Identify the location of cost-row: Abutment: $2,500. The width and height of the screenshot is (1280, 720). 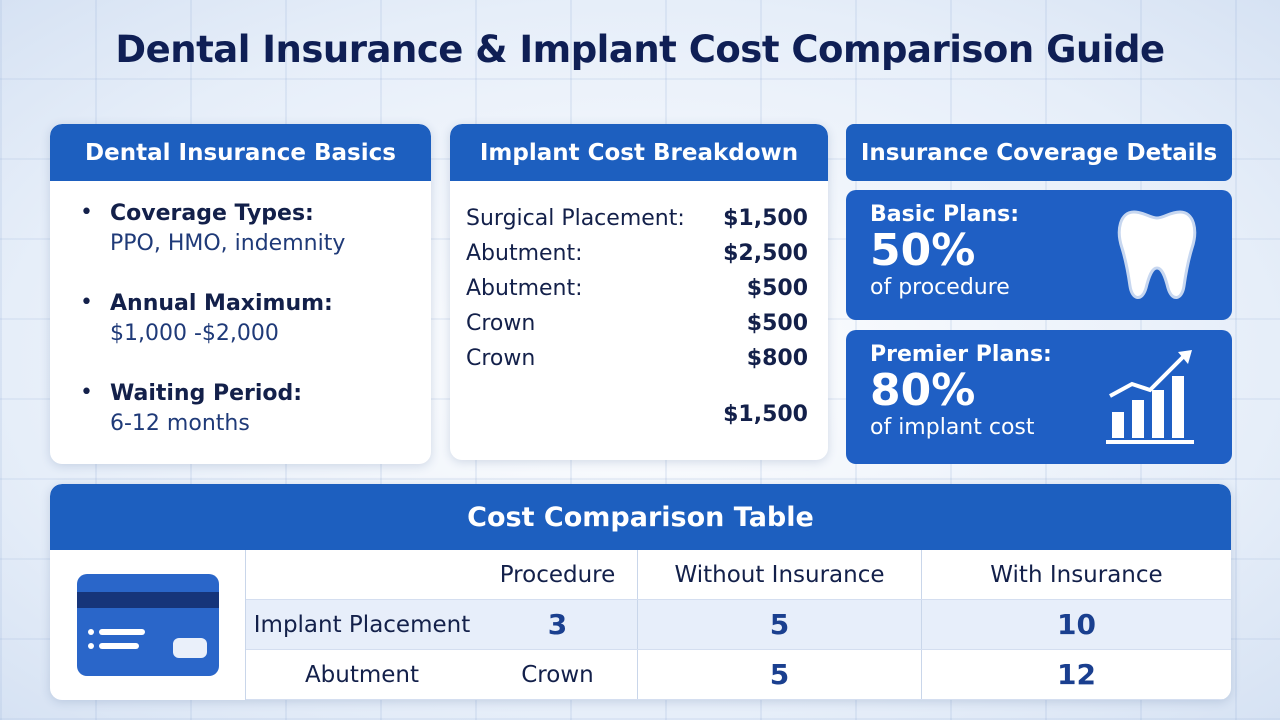
(637, 253).